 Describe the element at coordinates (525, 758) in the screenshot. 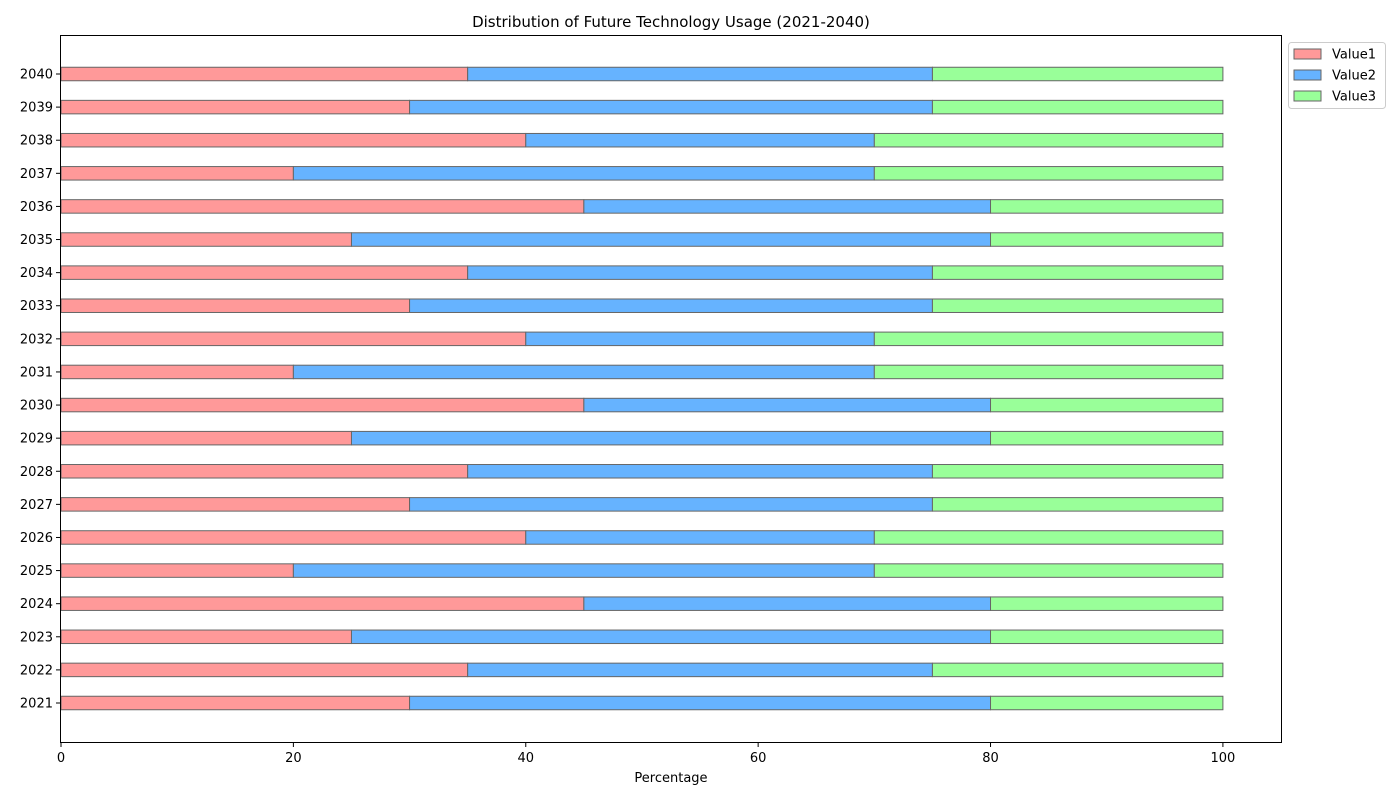

I see `x-tick-label: 40` at that location.